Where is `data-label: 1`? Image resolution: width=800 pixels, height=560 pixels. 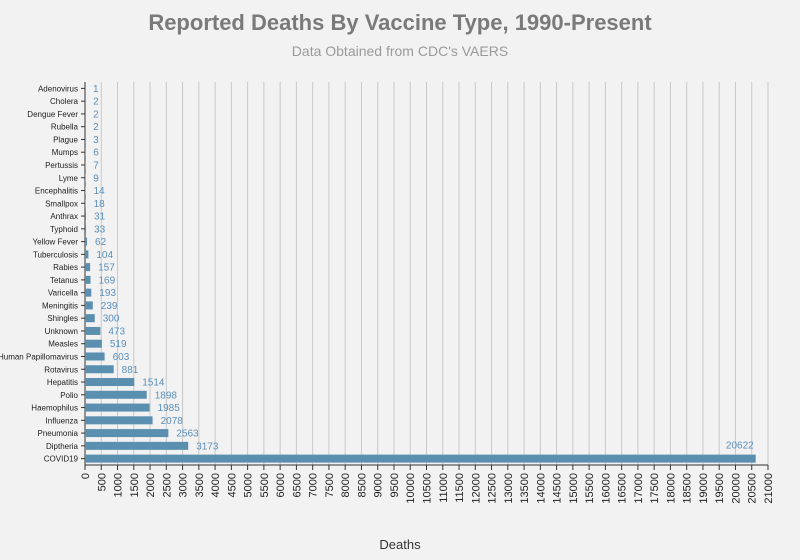 data-label: 1 is located at coordinates (96, 89).